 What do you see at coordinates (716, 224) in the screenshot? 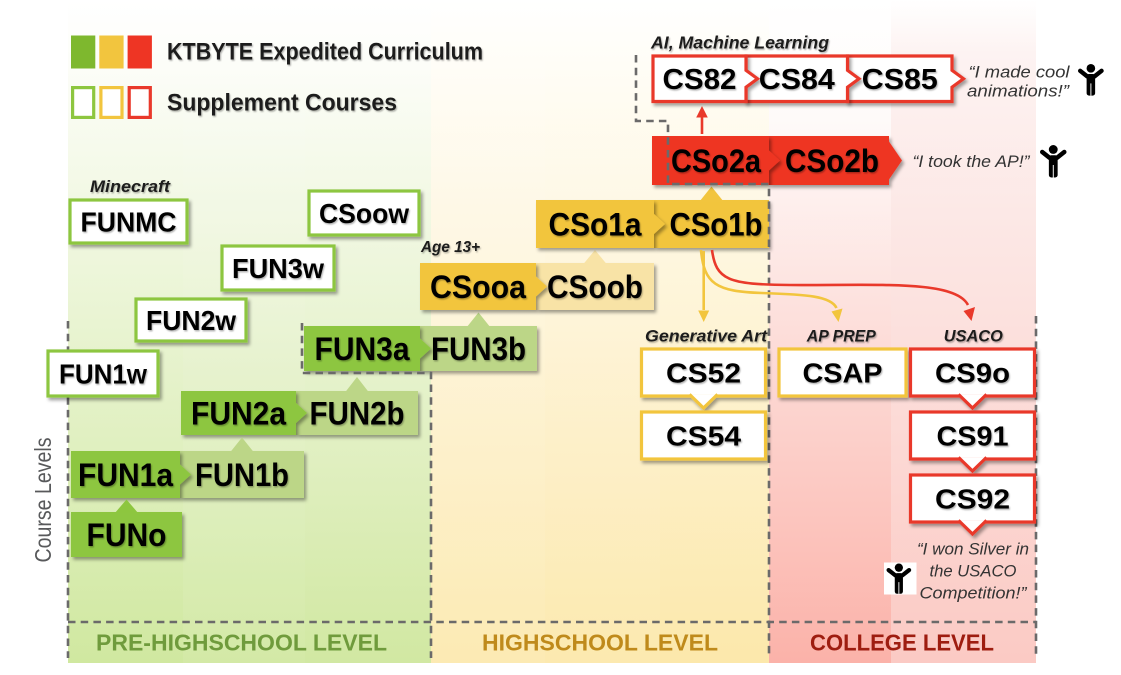
I see `svg-text: CSo1b` at bounding box center [716, 224].